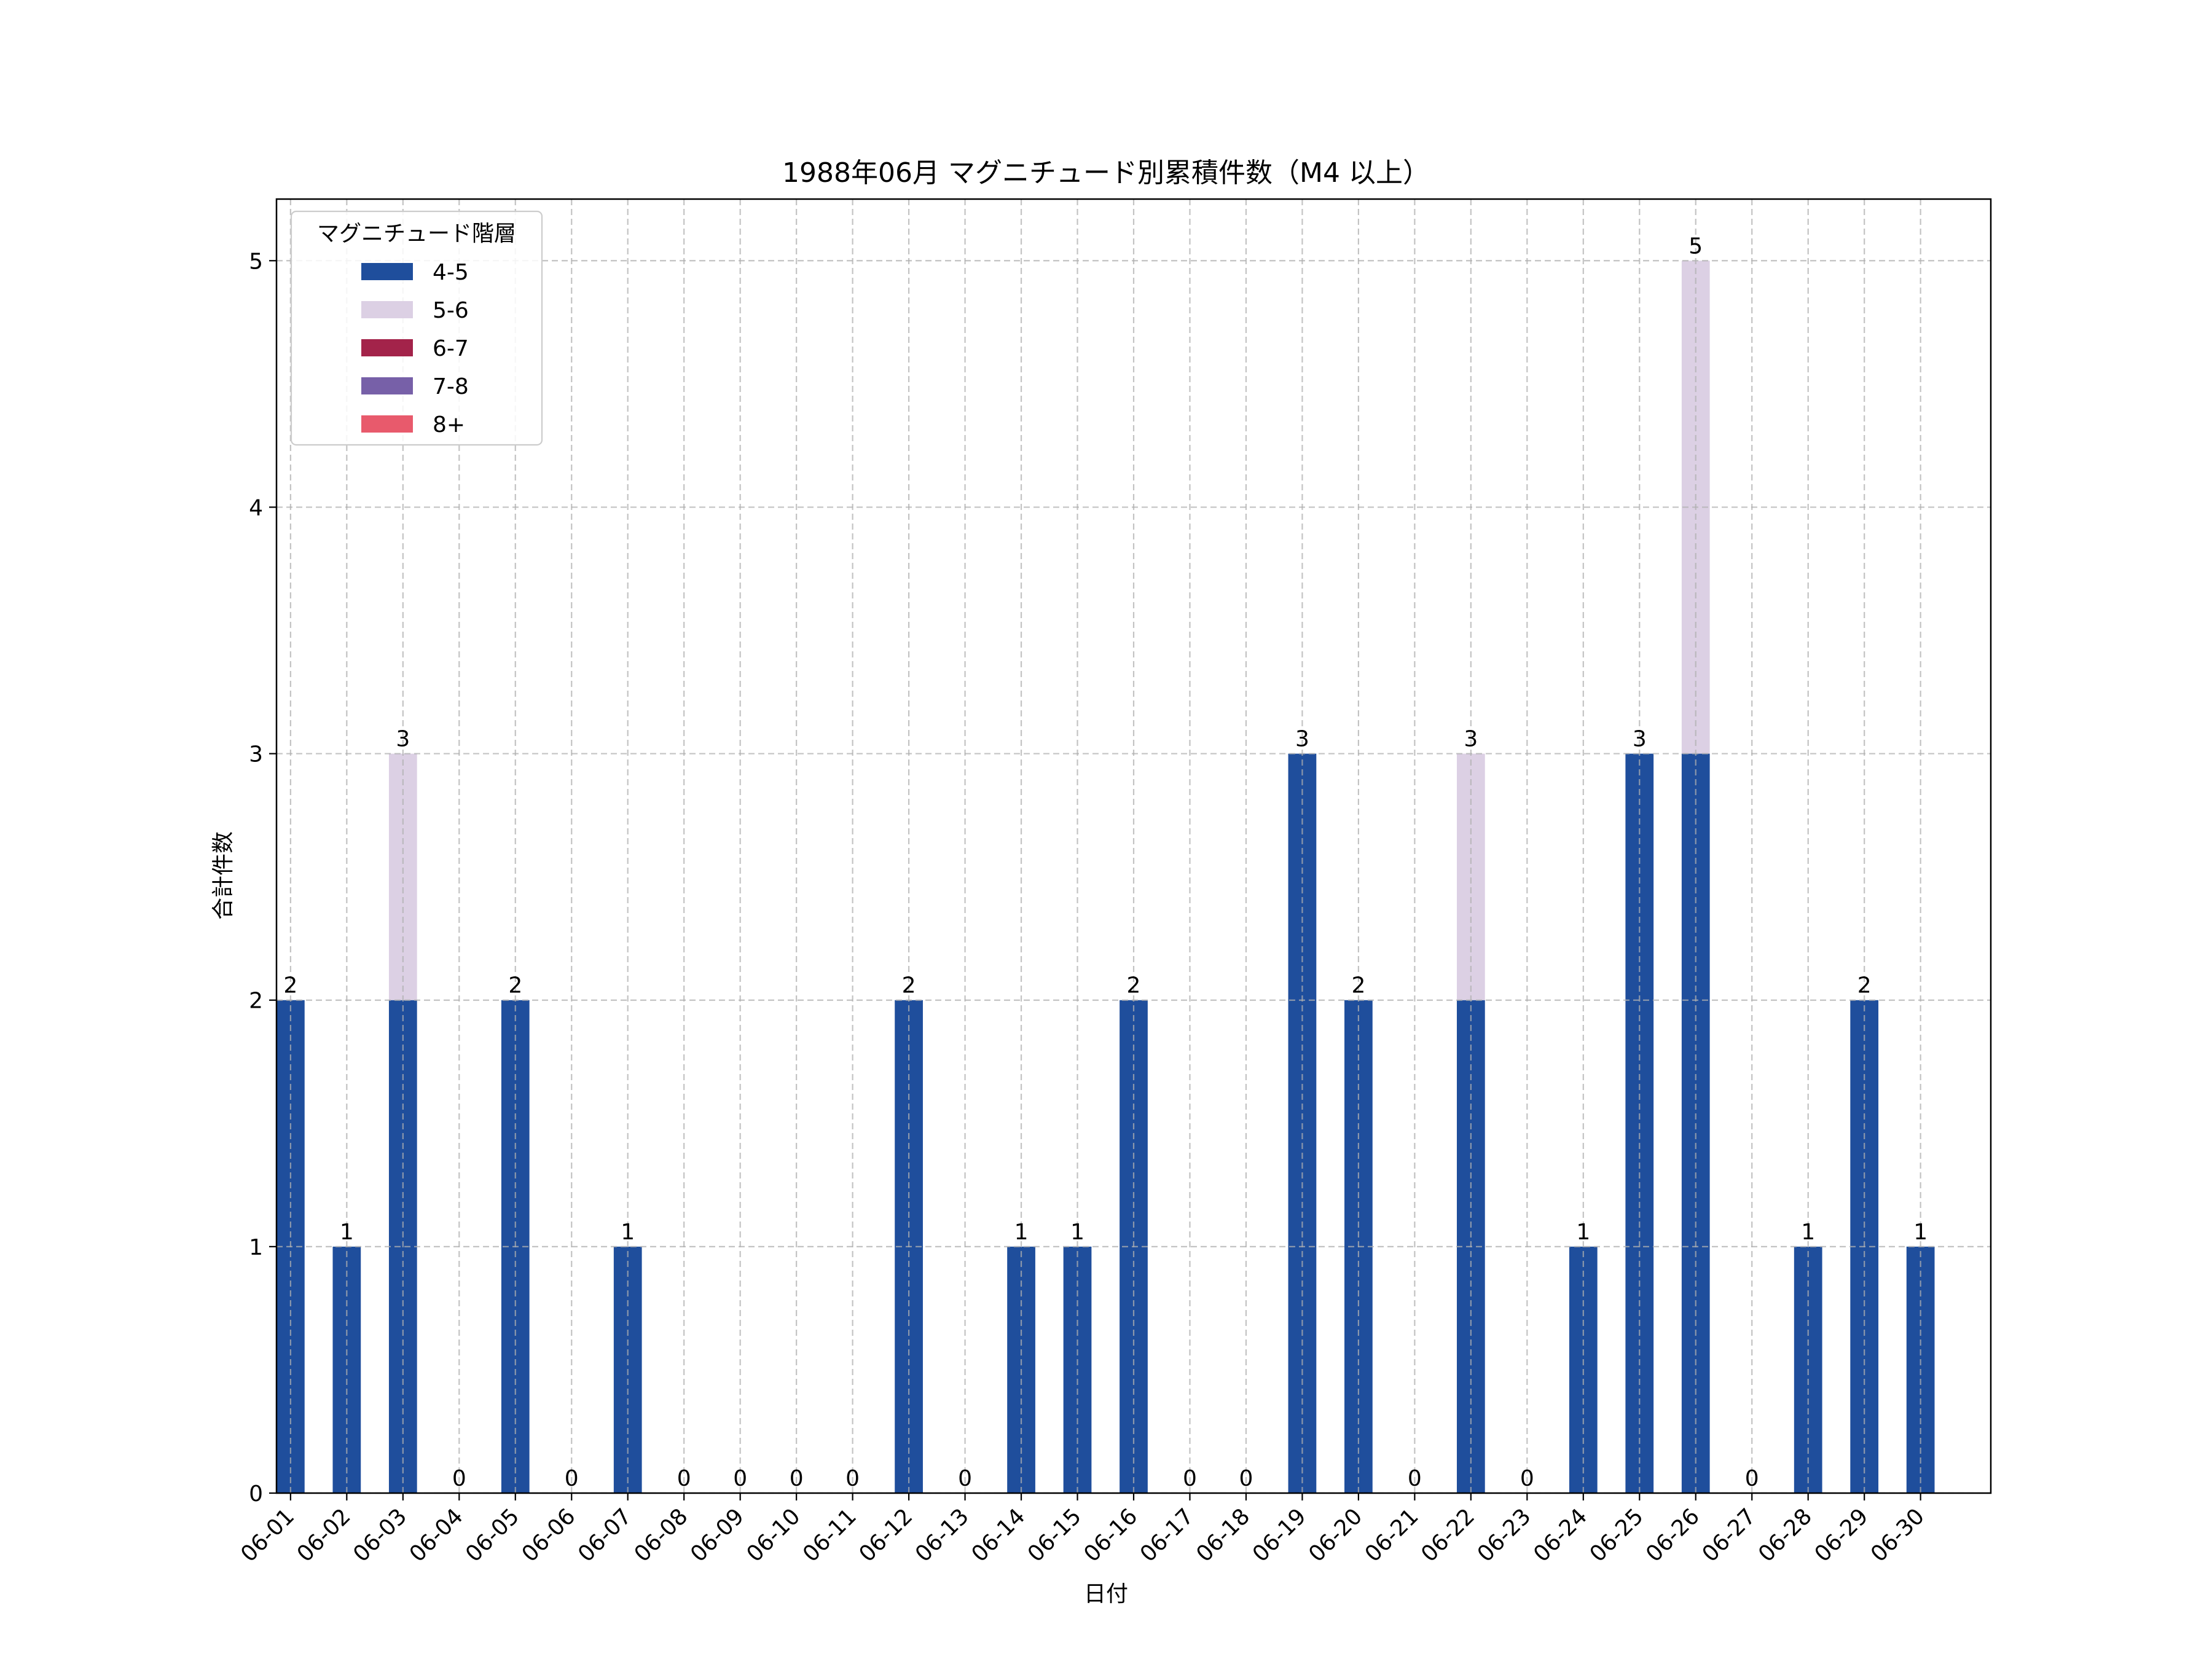 Image resolution: width=2212 pixels, height=1659 pixels. Describe the element at coordinates (223, 875) in the screenshot. I see `y-axis-label: 合計件数` at that location.